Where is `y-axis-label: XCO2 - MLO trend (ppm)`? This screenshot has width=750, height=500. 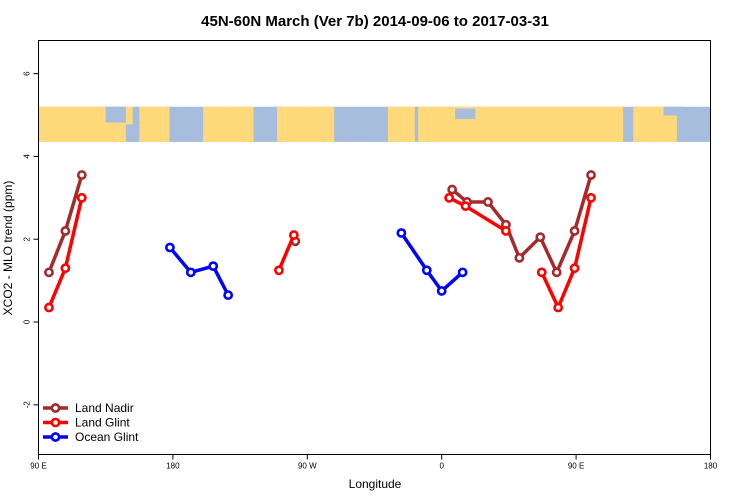 y-axis-label: XCO2 - MLO trend (ppm) is located at coordinates (8, 248).